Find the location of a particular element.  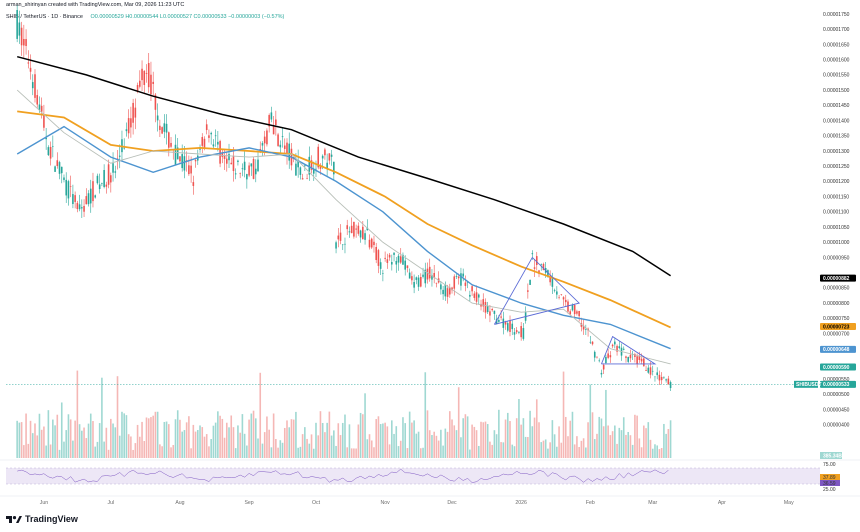

volume-layer is located at coordinates (344, 414).